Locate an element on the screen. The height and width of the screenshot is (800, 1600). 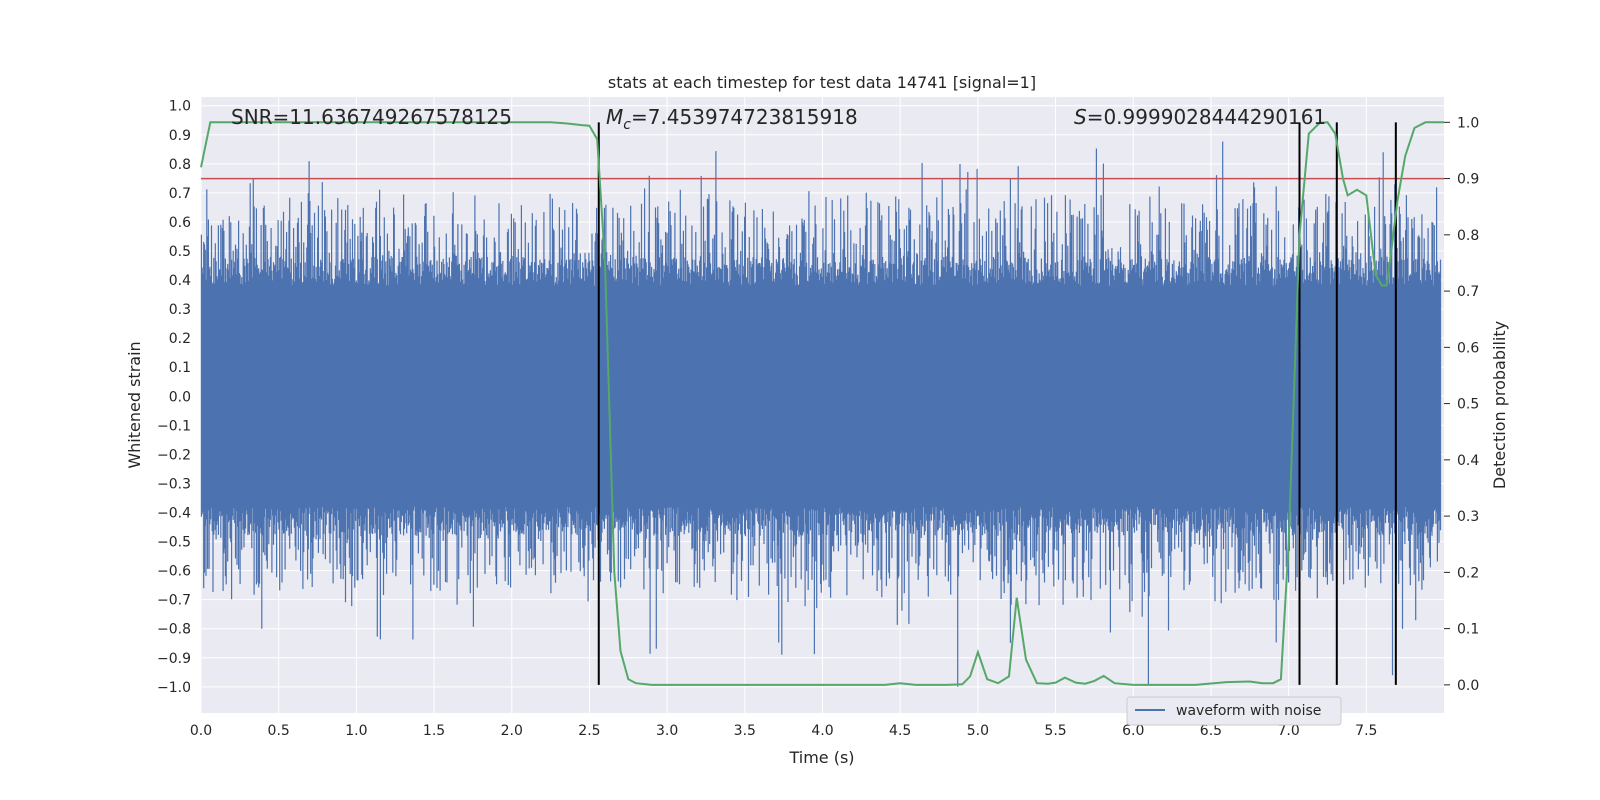
y-left-tick-label: −0.1 is located at coordinates (174, 426).